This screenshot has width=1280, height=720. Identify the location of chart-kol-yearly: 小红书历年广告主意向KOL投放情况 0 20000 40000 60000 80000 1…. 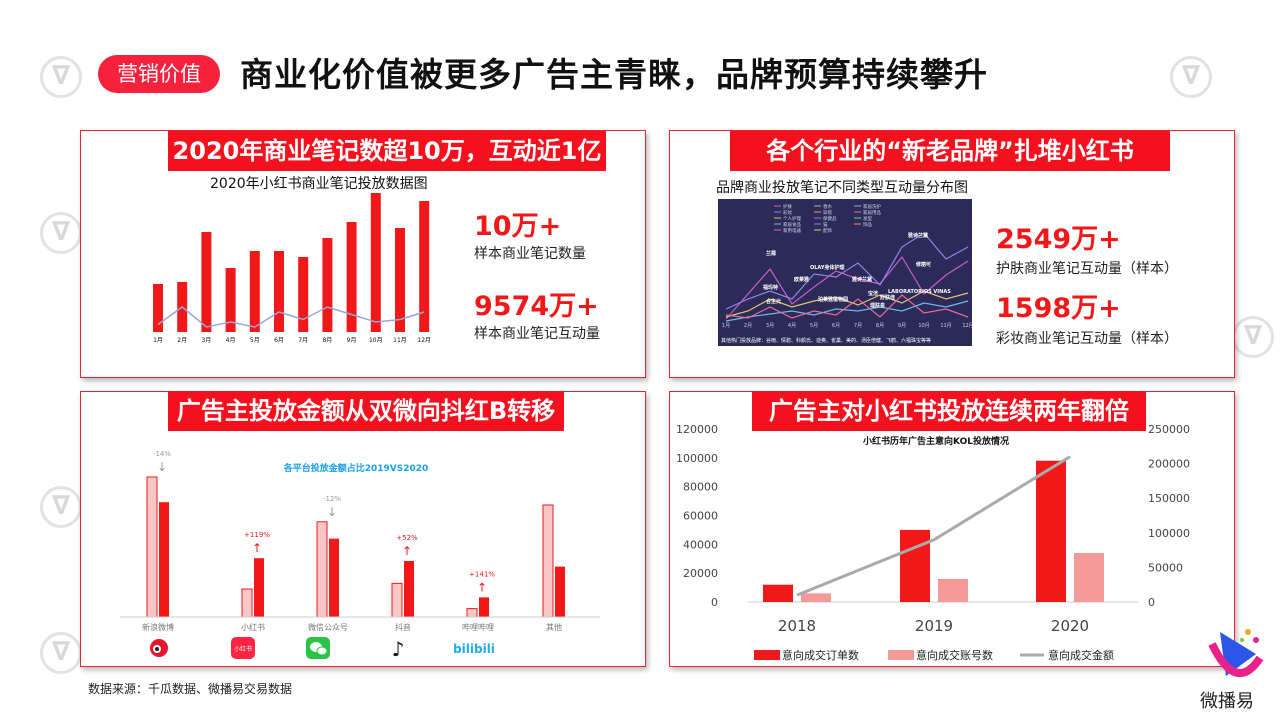
(933, 542).